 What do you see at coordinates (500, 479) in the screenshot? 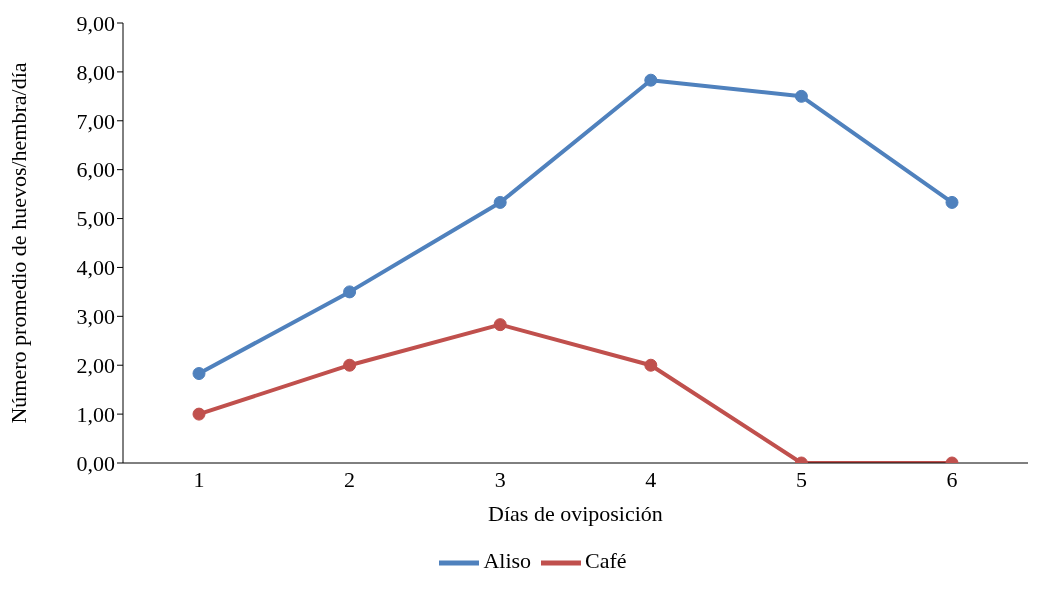
I see `x-tick-label: 3` at bounding box center [500, 479].